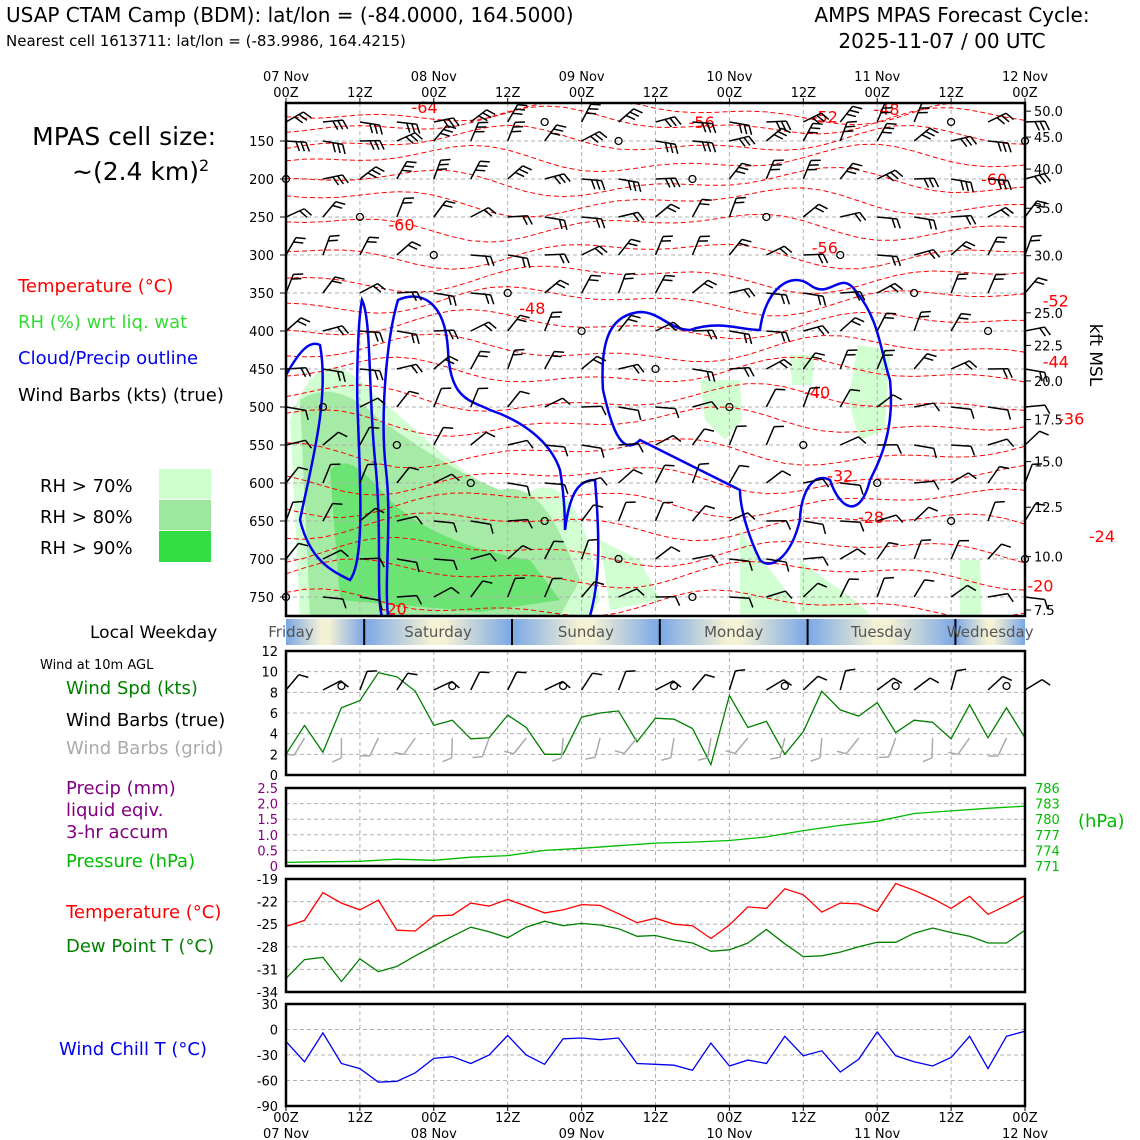 Image resolution: width=1140 pixels, height=1140 pixels. Describe the element at coordinates (267, 1107) in the screenshot. I see `panel-tick-label: -90` at that location.